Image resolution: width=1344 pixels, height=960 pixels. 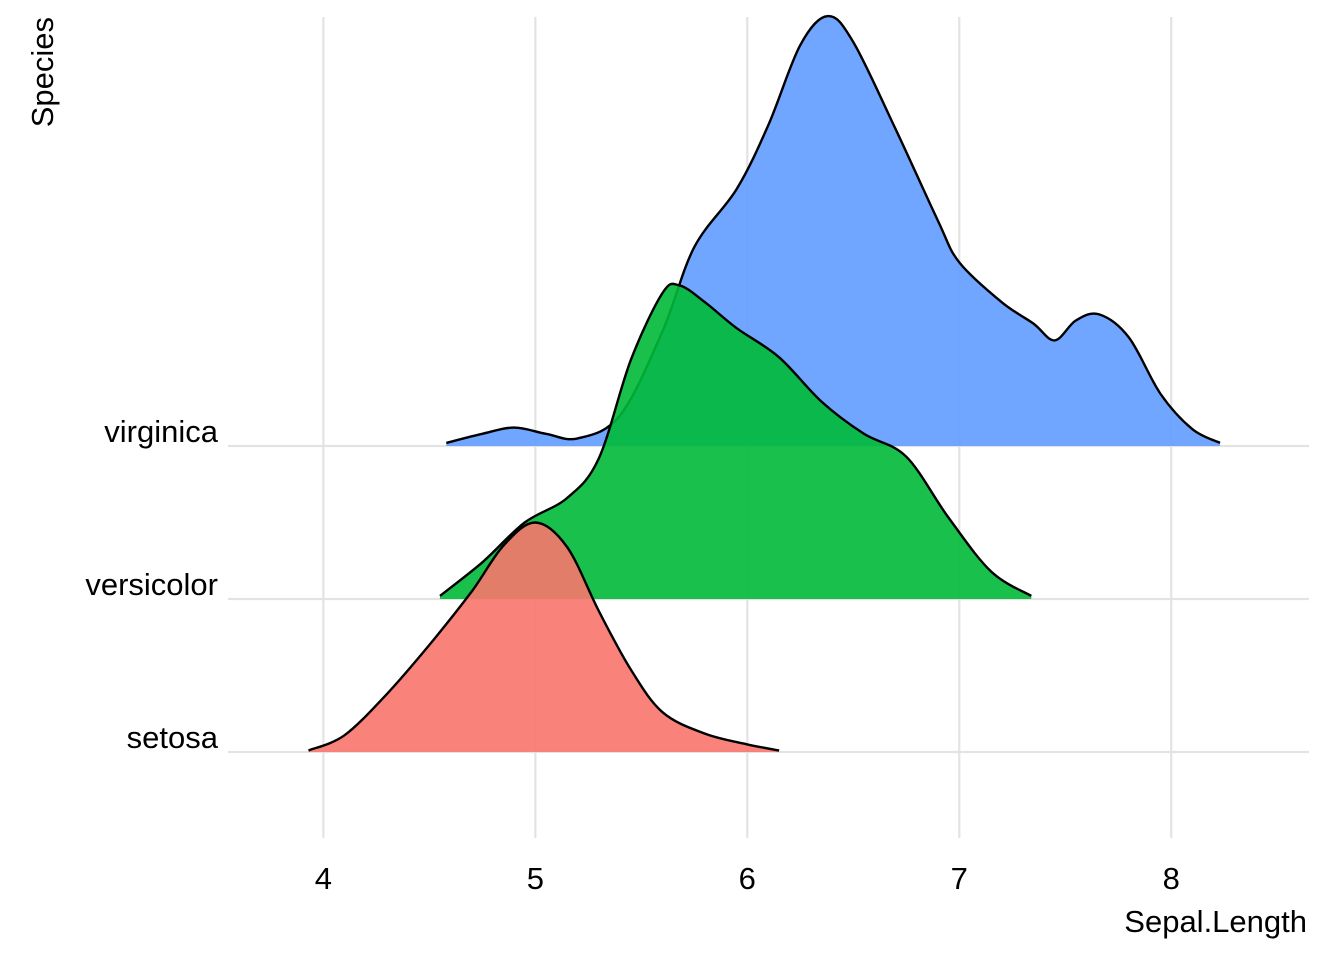 What do you see at coordinates (535, 878) in the screenshot?
I see `x-tick-label-5: 5` at bounding box center [535, 878].